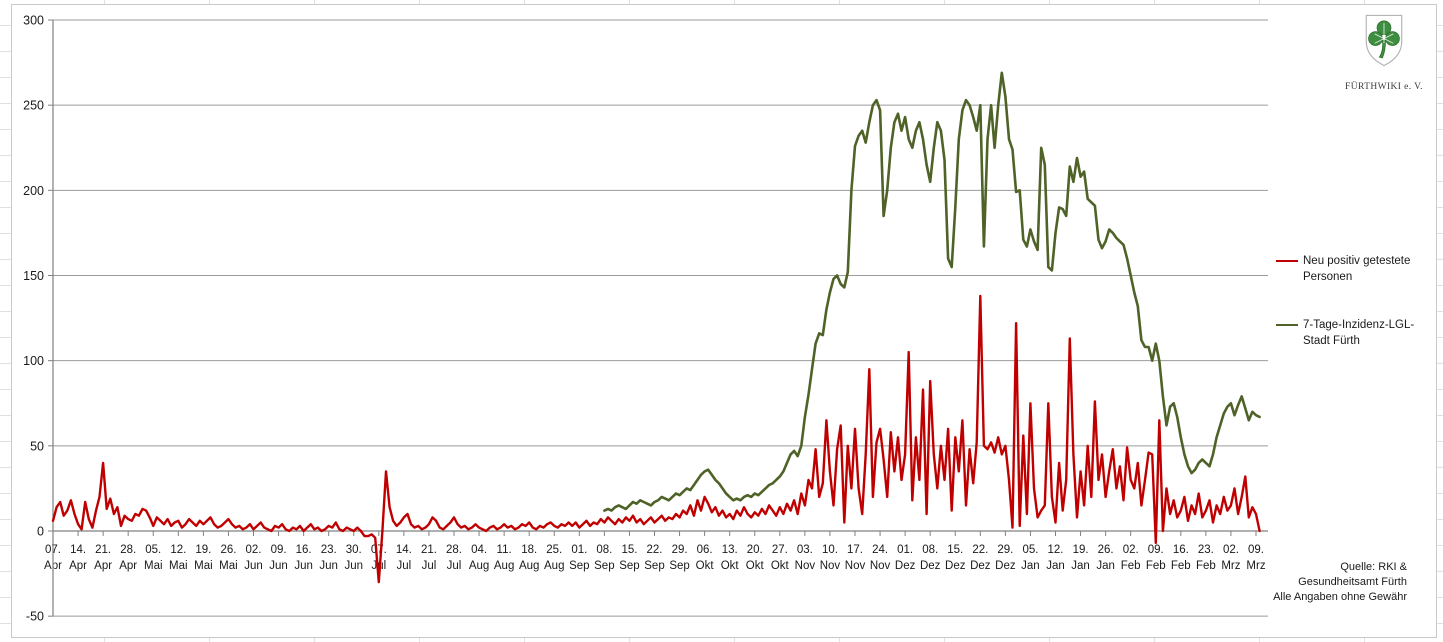 This screenshot has height=642, width=1443. I want to click on x-axis-label-day: 05., so click(1030, 550).